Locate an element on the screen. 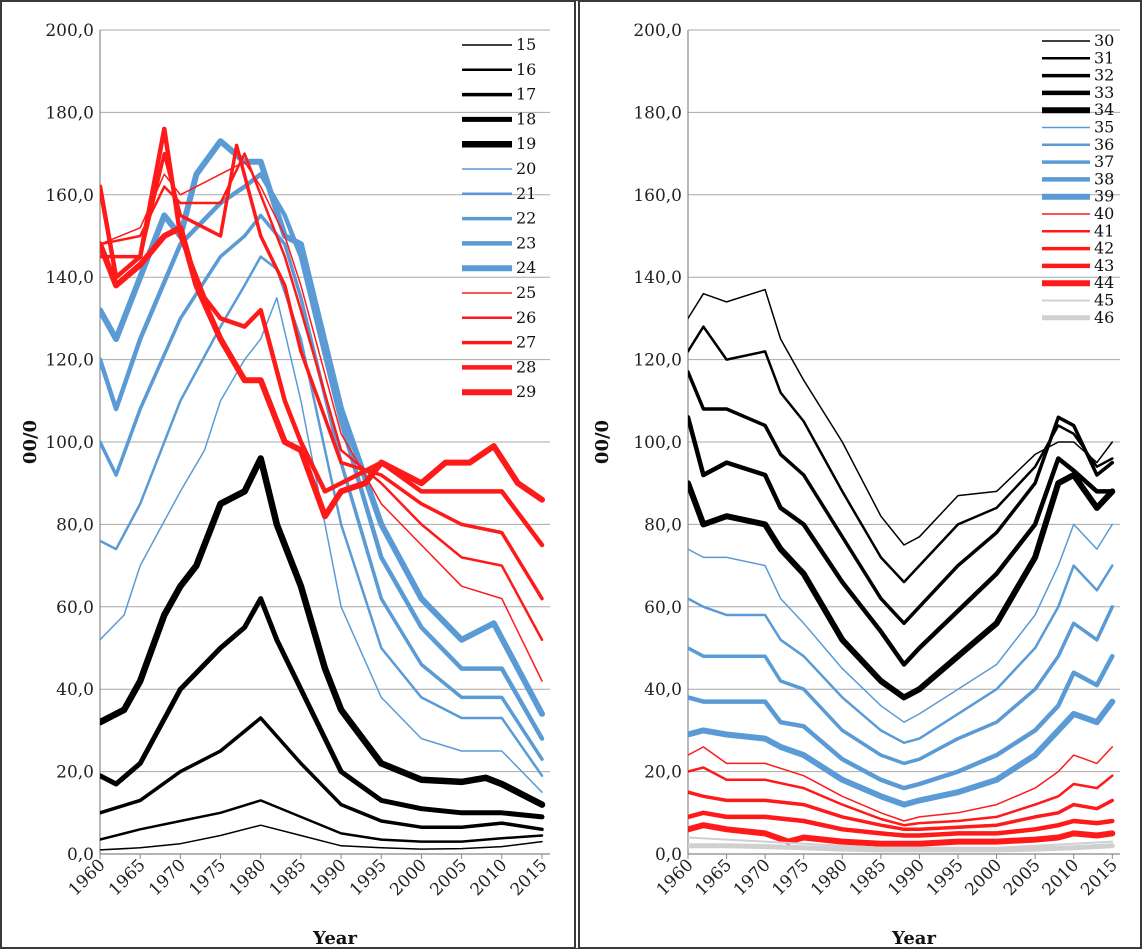  legend-label: 41 is located at coordinates (1104, 230).